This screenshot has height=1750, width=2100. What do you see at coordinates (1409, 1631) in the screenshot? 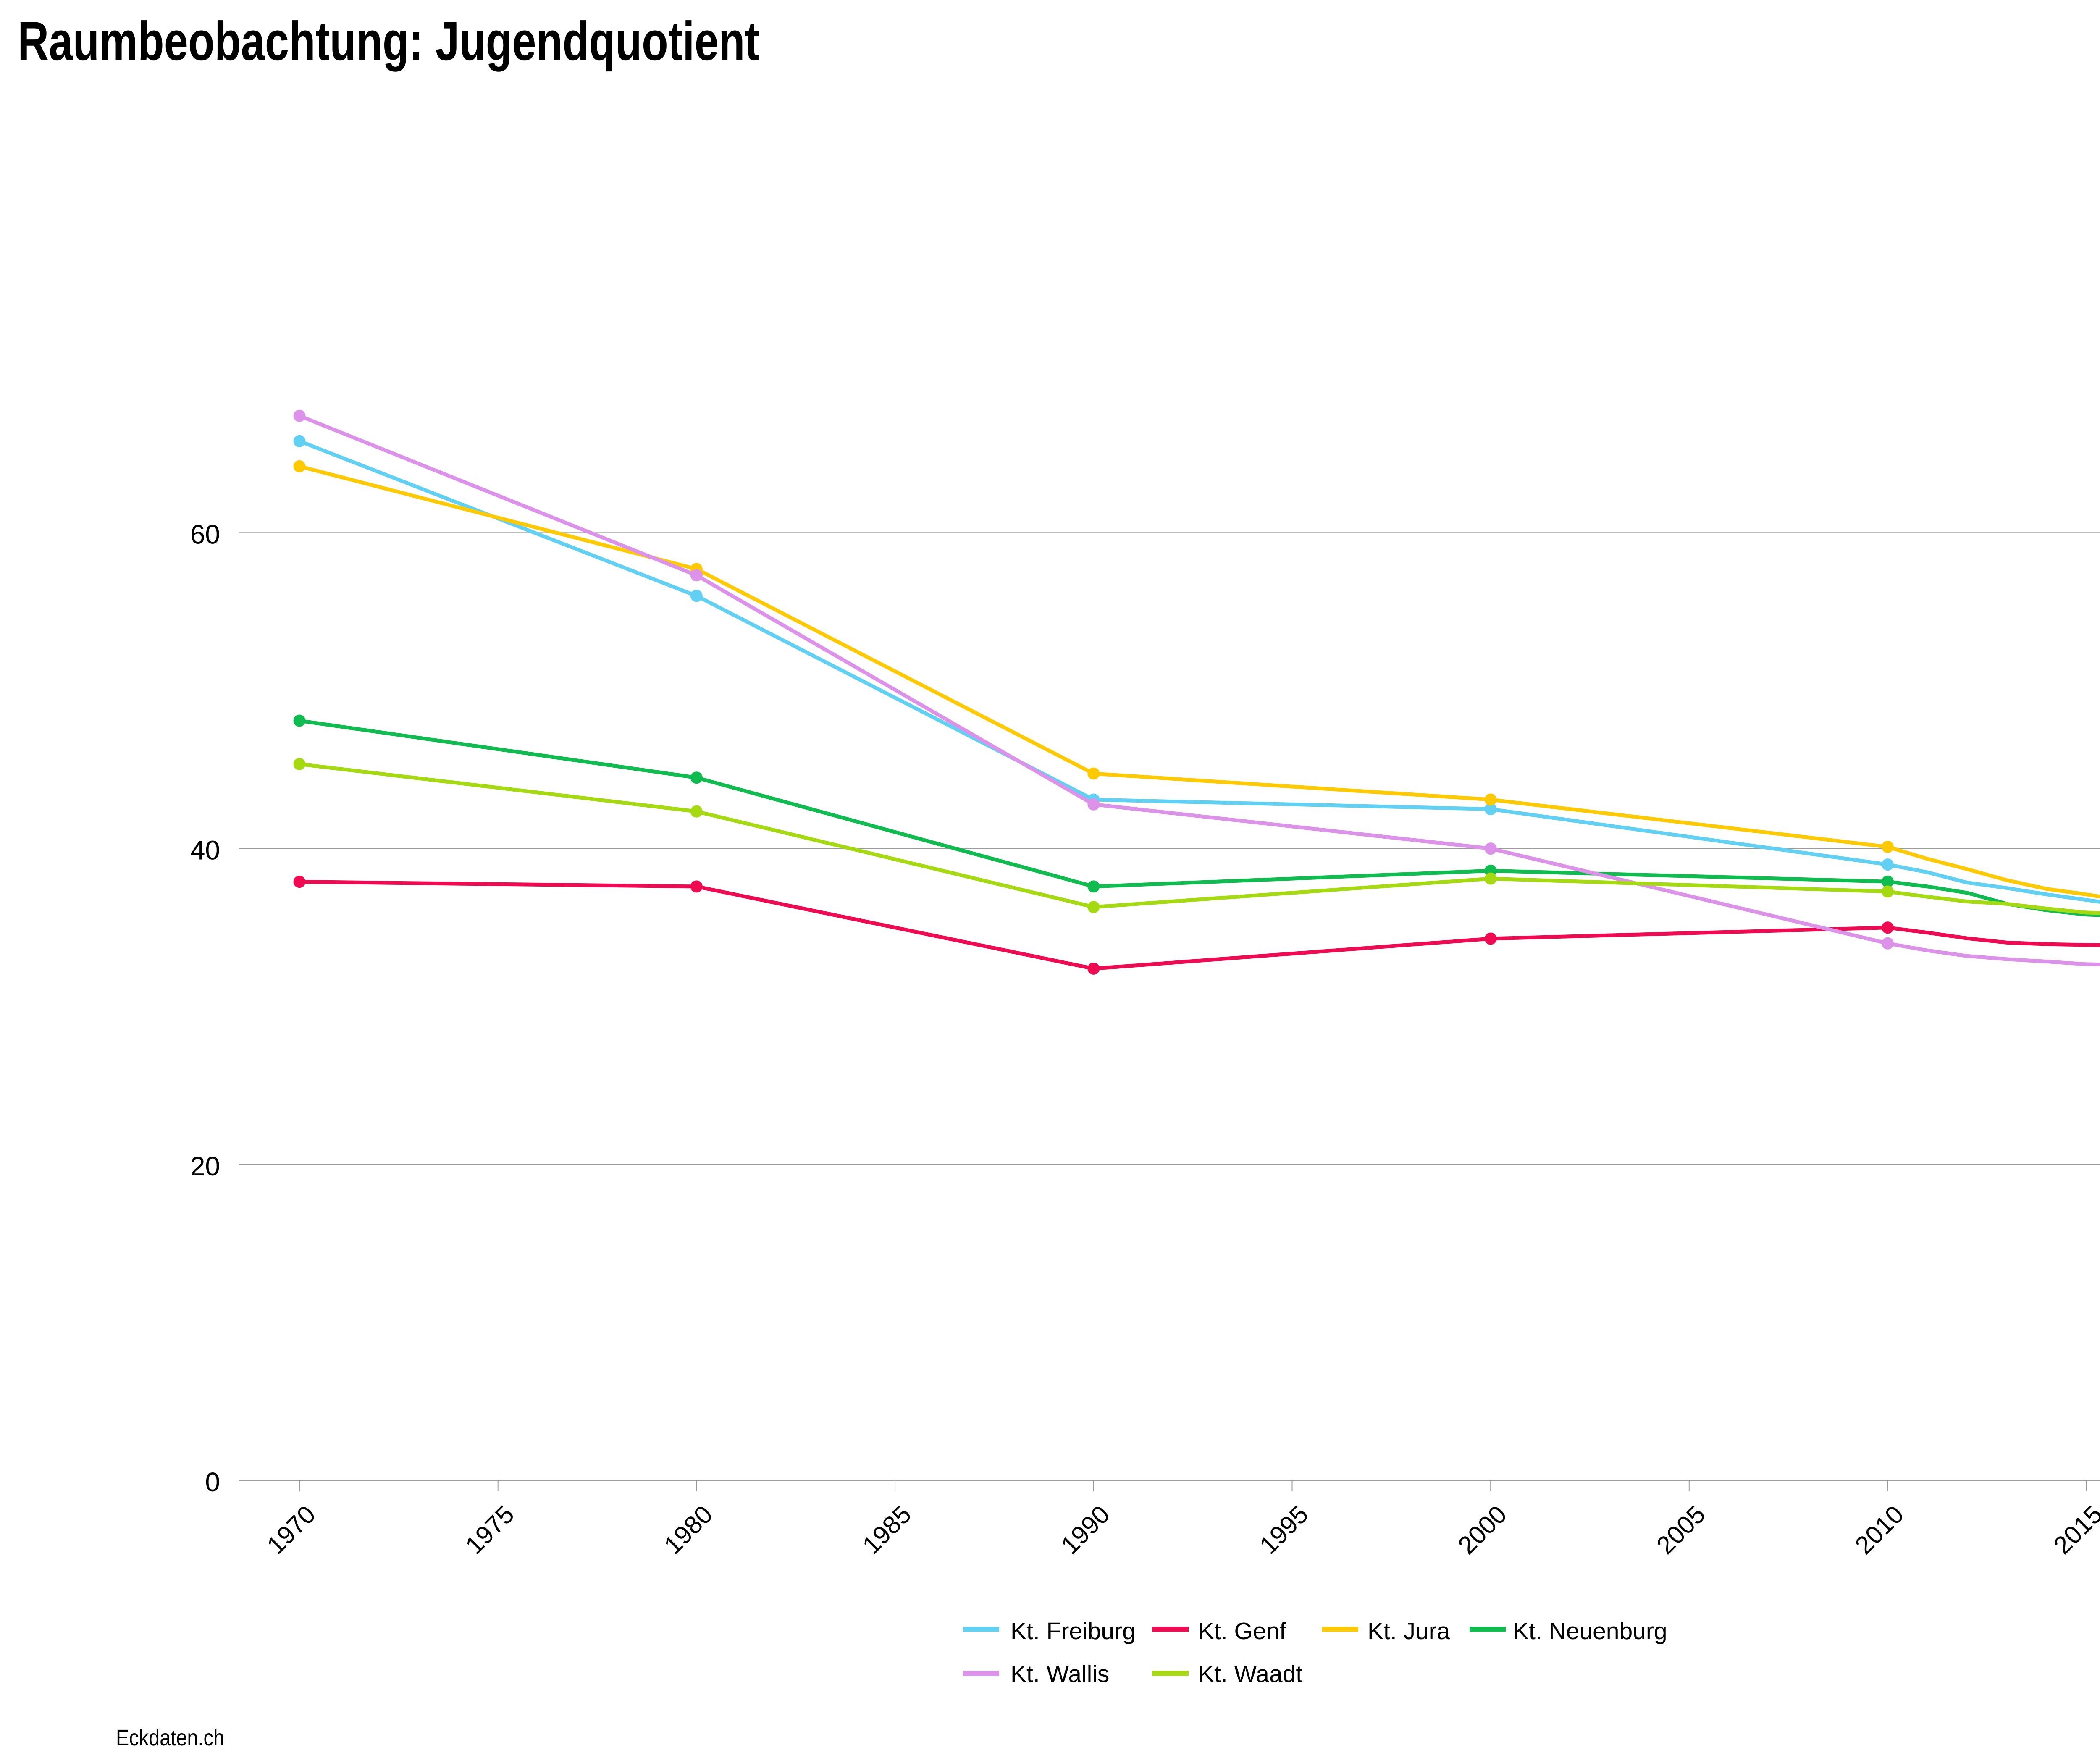
I see `svg-text: Kt. Jura` at bounding box center [1409, 1631].